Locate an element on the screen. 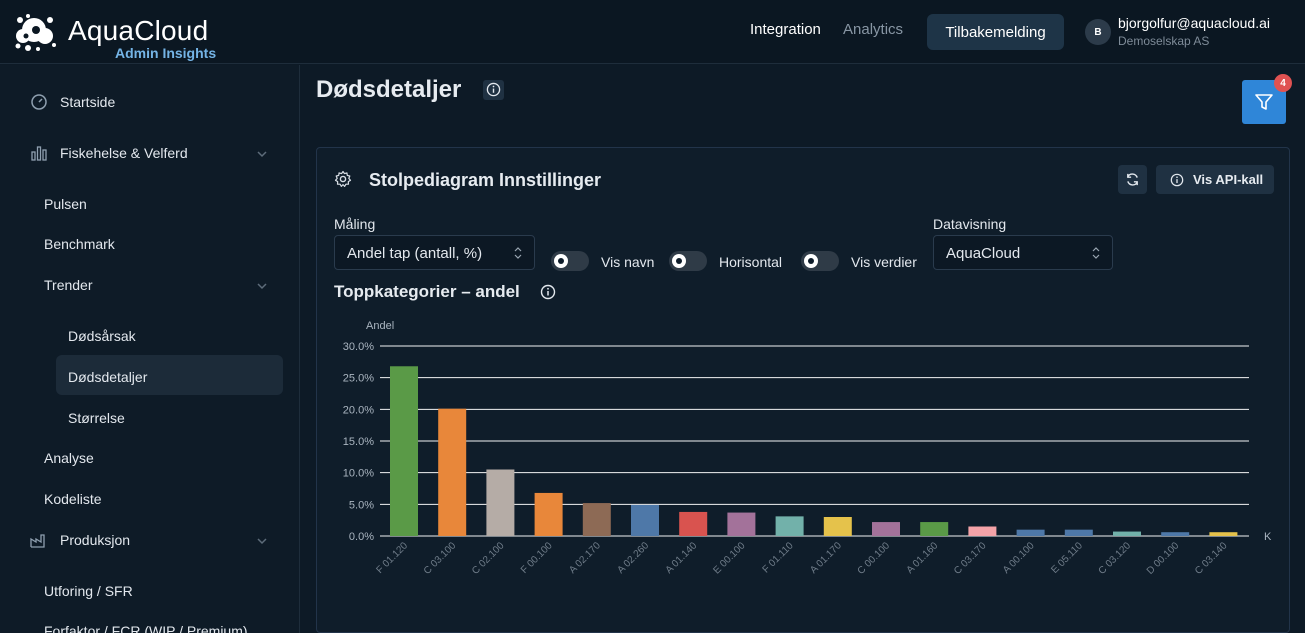 This screenshot has width=1305, height=633. sidebar-item-fiskehelse: Fiskehelse & Velferd is located at coordinates (155, 154).